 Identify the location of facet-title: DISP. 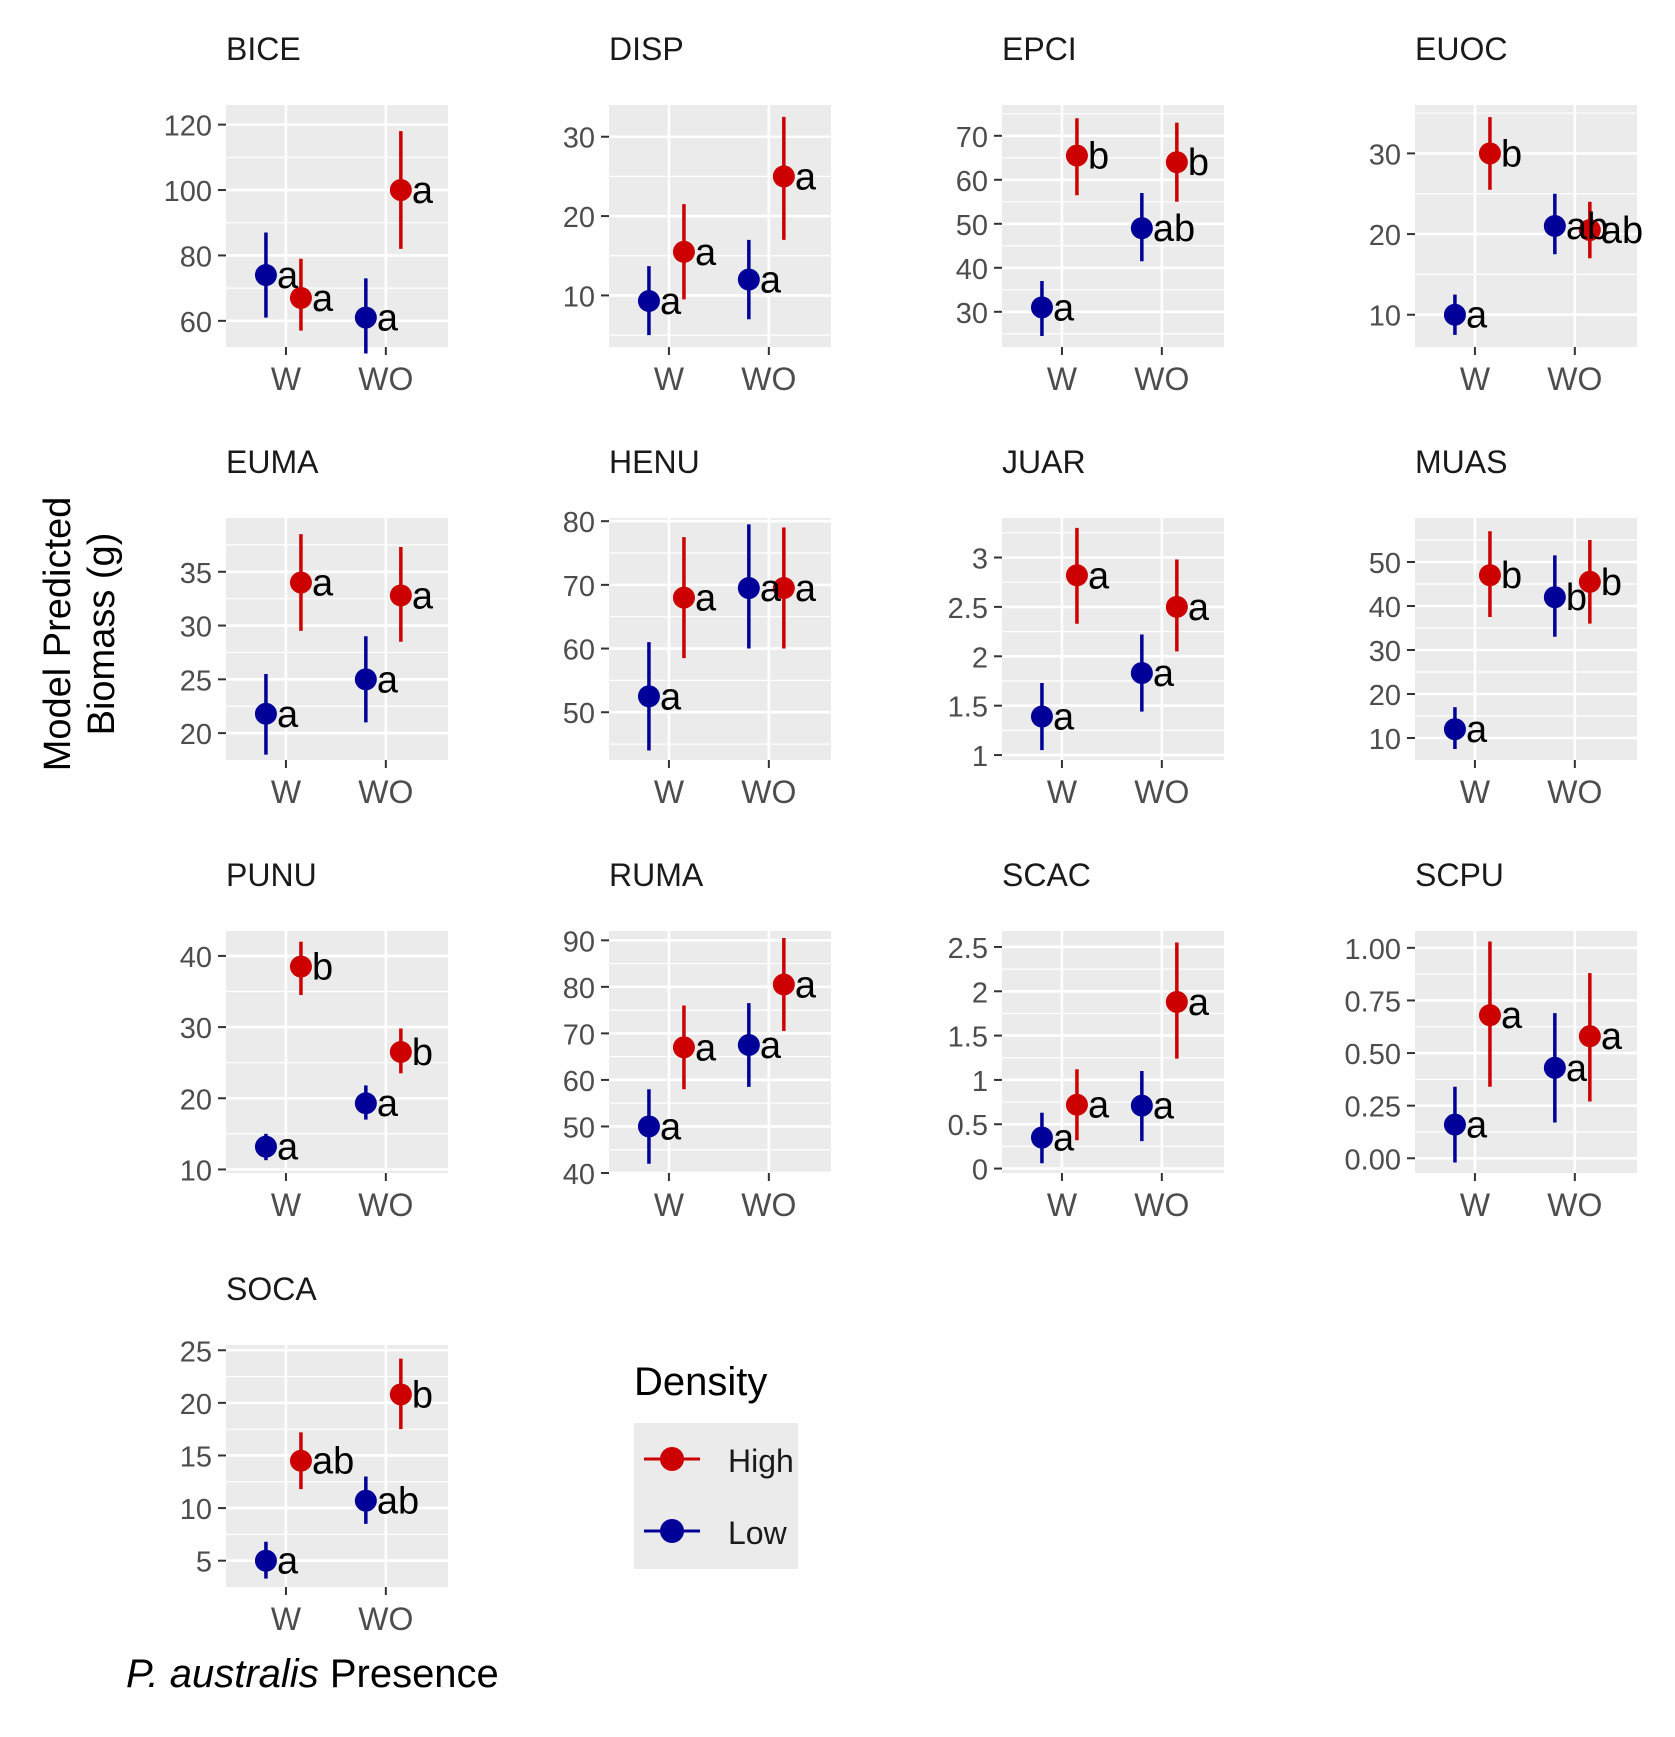
(646, 49).